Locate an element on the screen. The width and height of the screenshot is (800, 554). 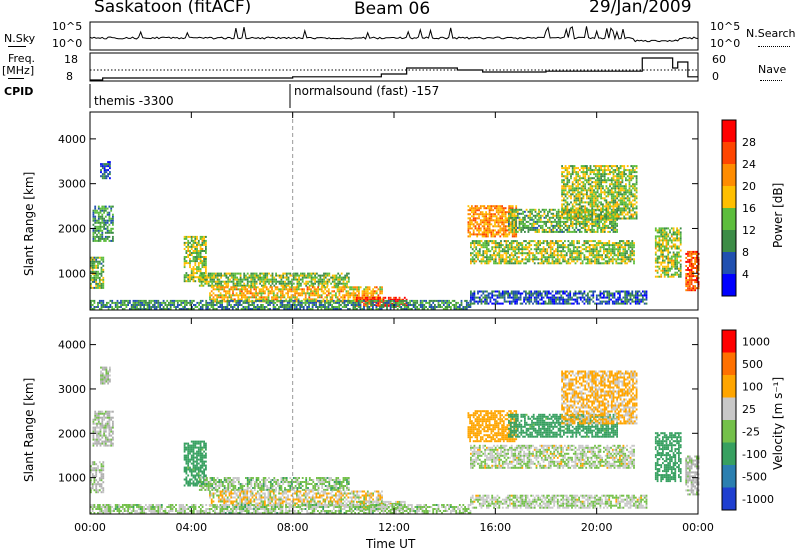
nsky-tick-bottom: 10^0 is located at coordinates (67, 43).